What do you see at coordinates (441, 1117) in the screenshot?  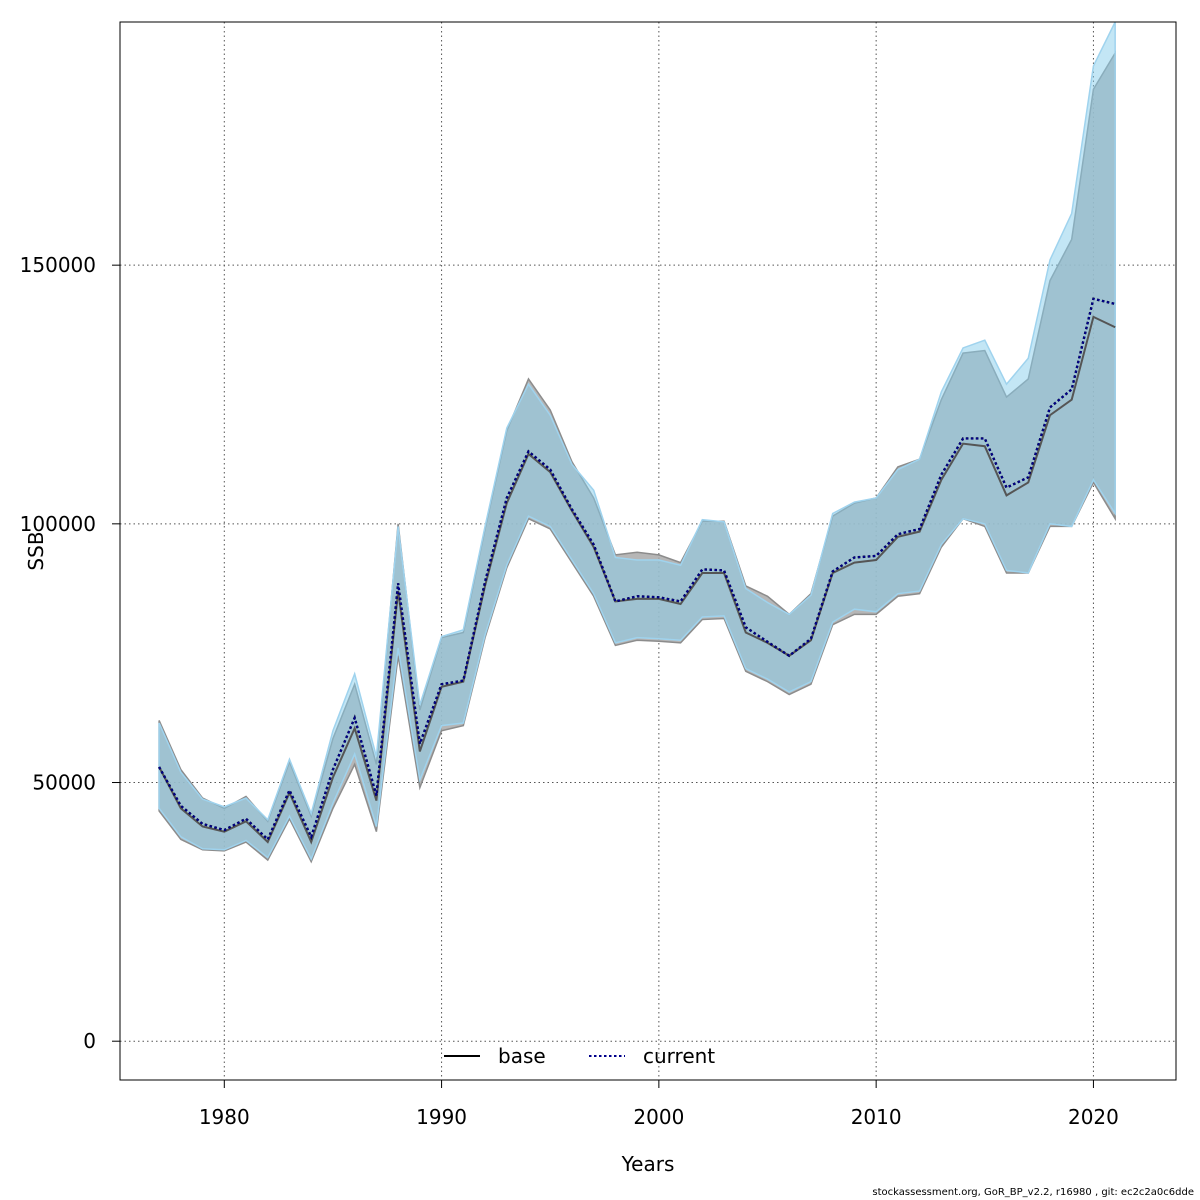 I see `x-tick-label-1990: 1990` at bounding box center [441, 1117].